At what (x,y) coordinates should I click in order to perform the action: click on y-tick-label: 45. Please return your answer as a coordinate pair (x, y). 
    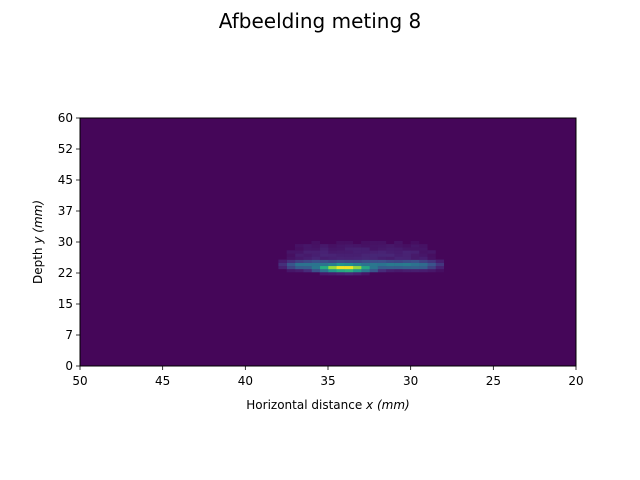
    Looking at the image, I should click on (65, 180).